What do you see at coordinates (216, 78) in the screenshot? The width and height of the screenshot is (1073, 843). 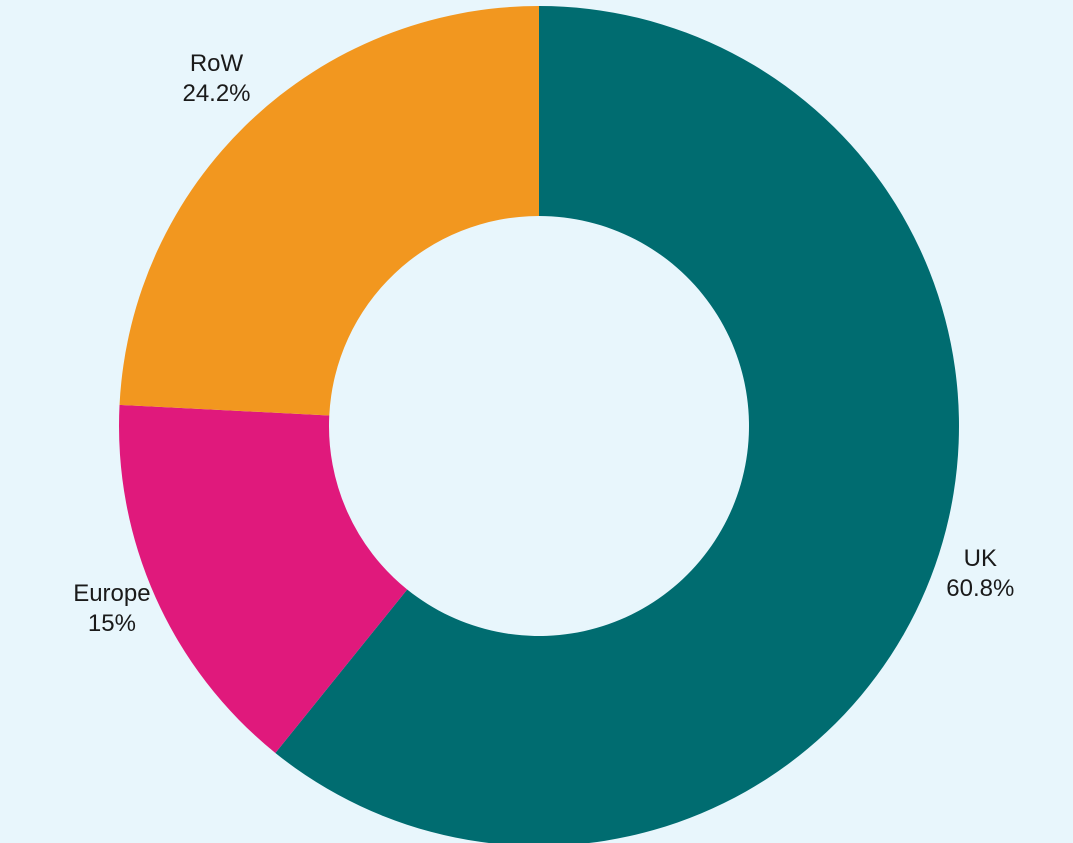 I see `slice-label-row: RoW 24.2%` at bounding box center [216, 78].